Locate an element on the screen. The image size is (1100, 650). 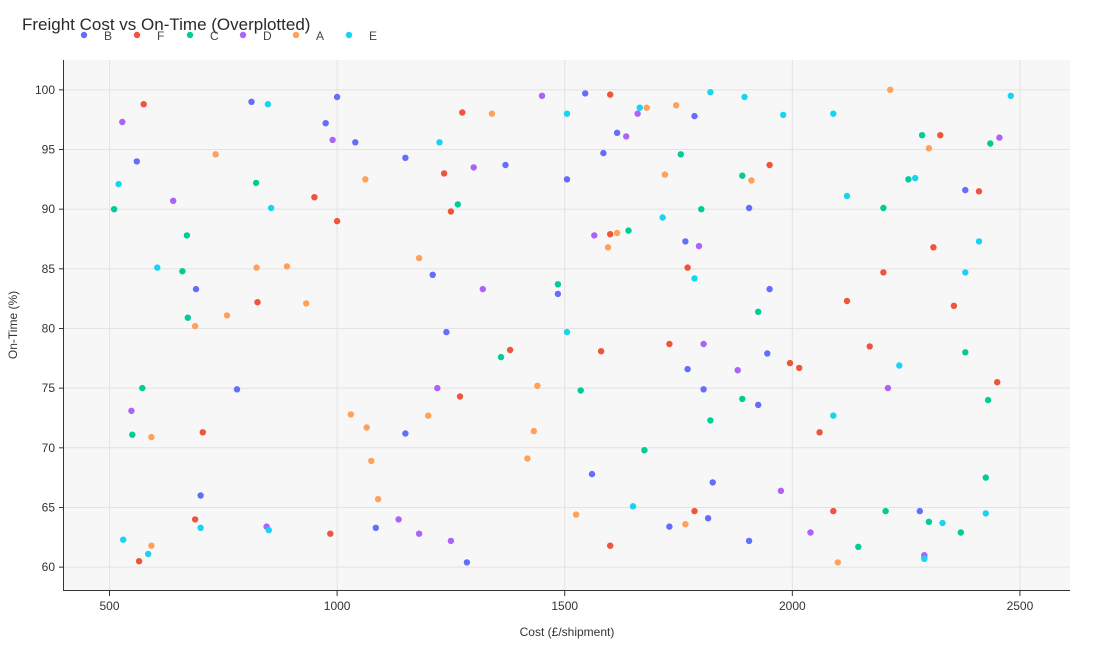
x-tick-label: 2500 is located at coordinates (1020, 606).